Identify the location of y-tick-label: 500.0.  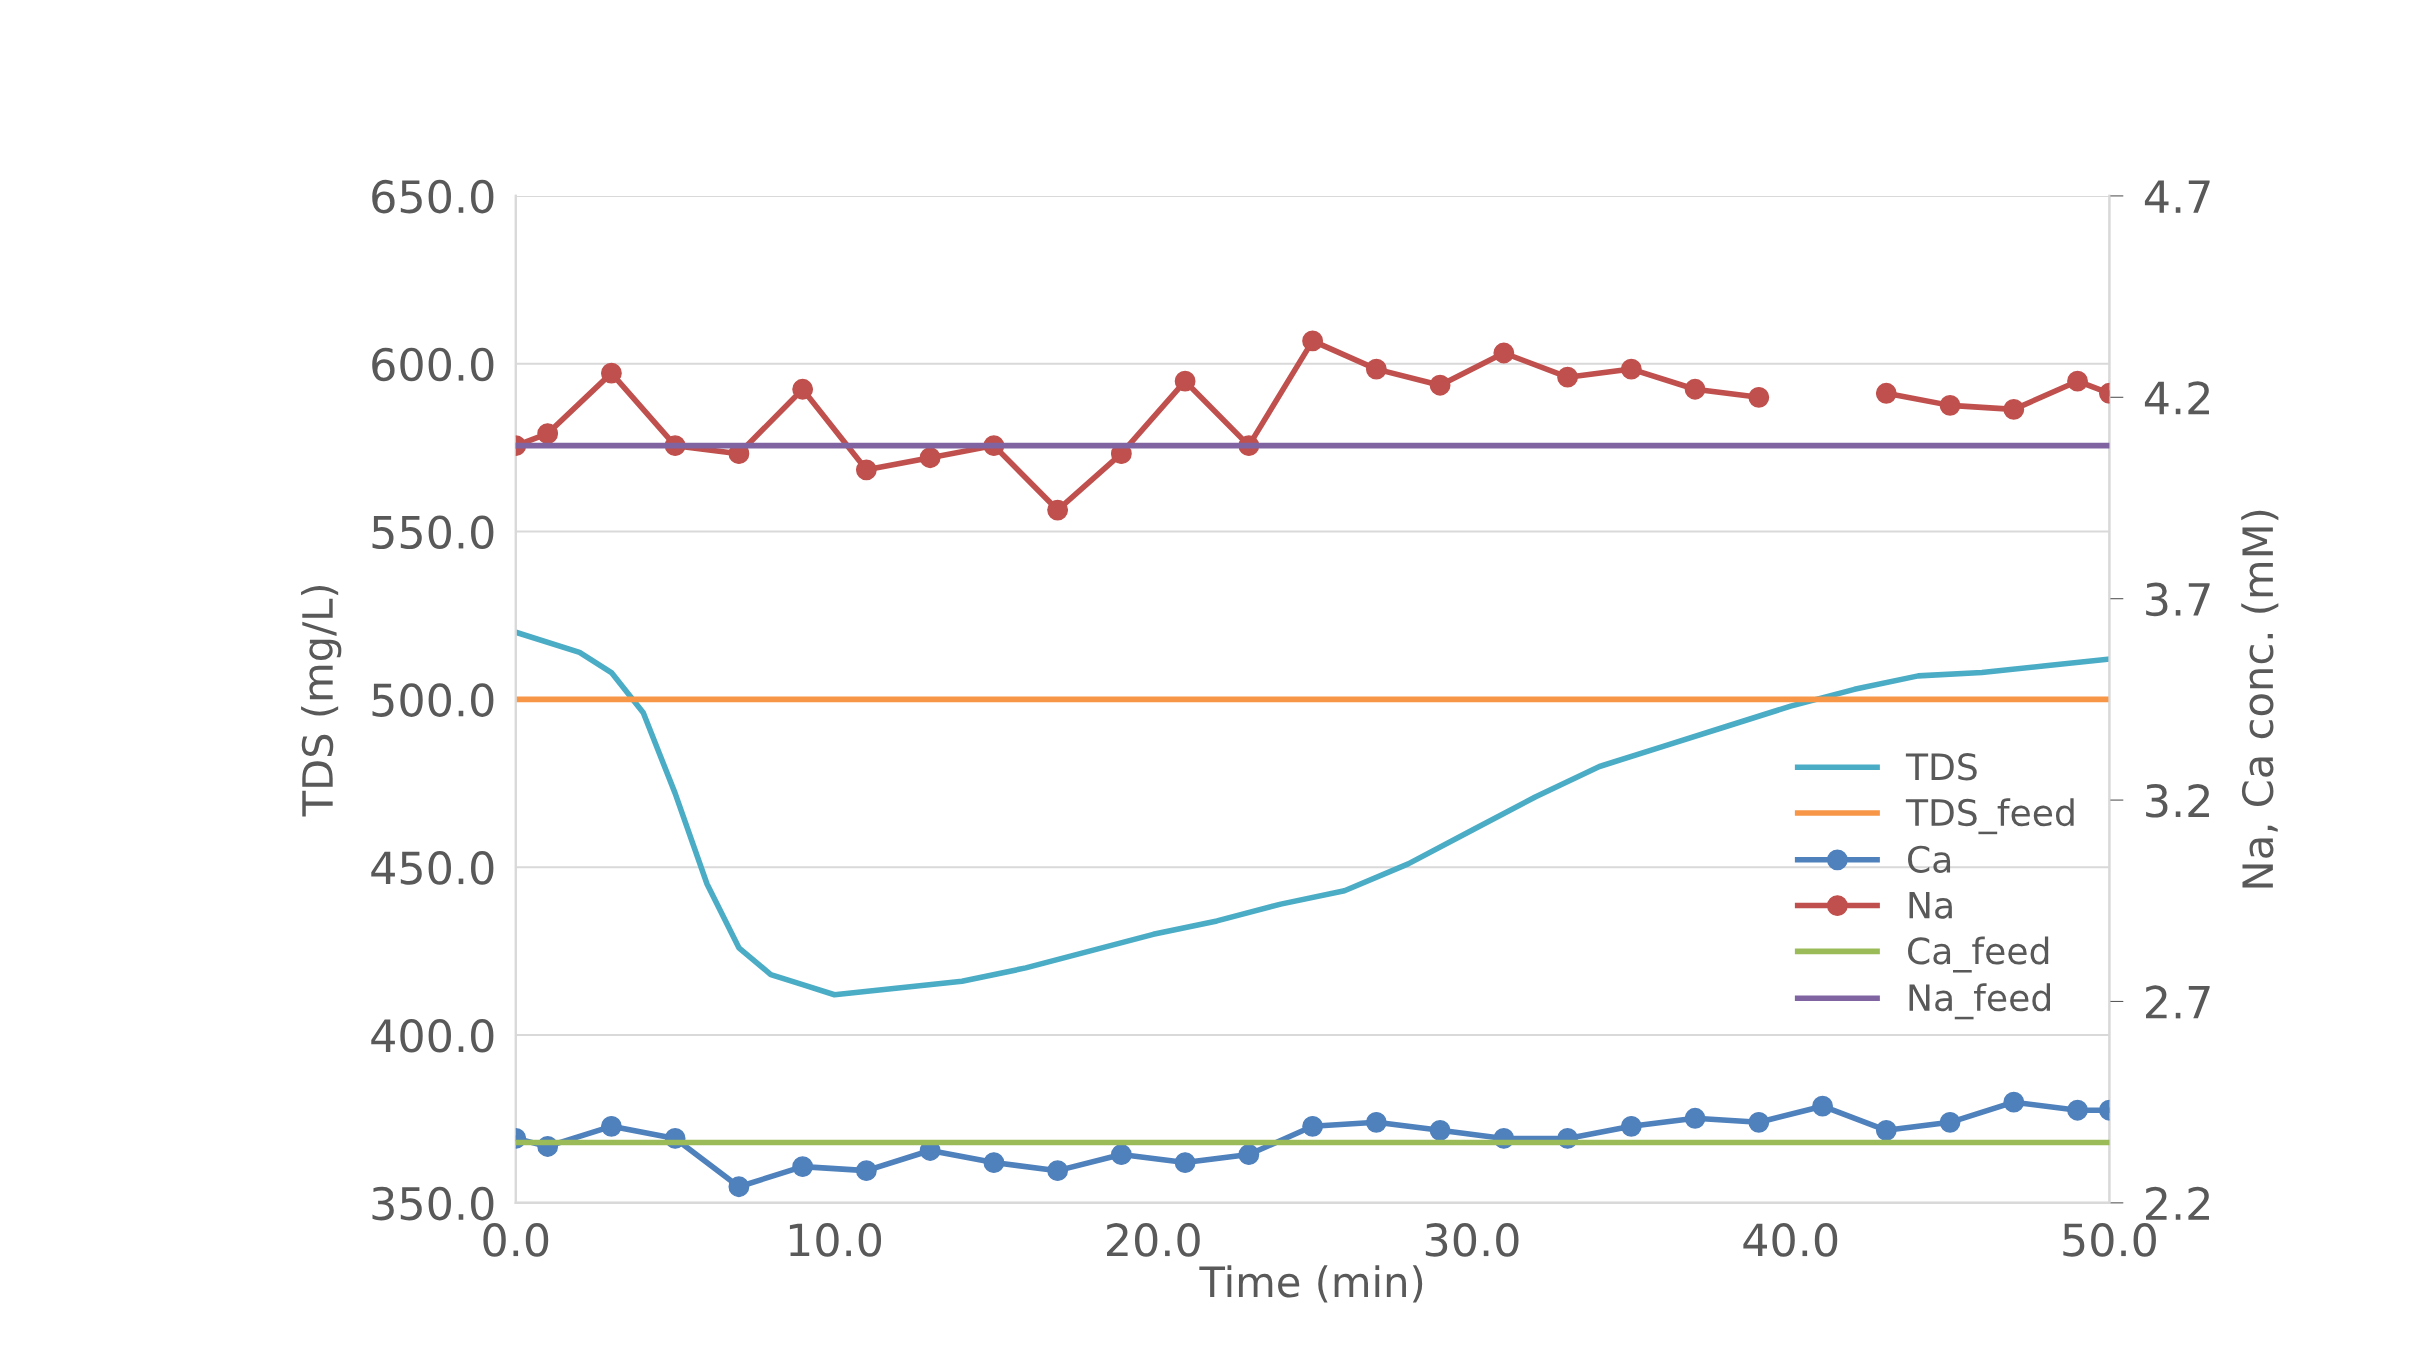
(433, 700).